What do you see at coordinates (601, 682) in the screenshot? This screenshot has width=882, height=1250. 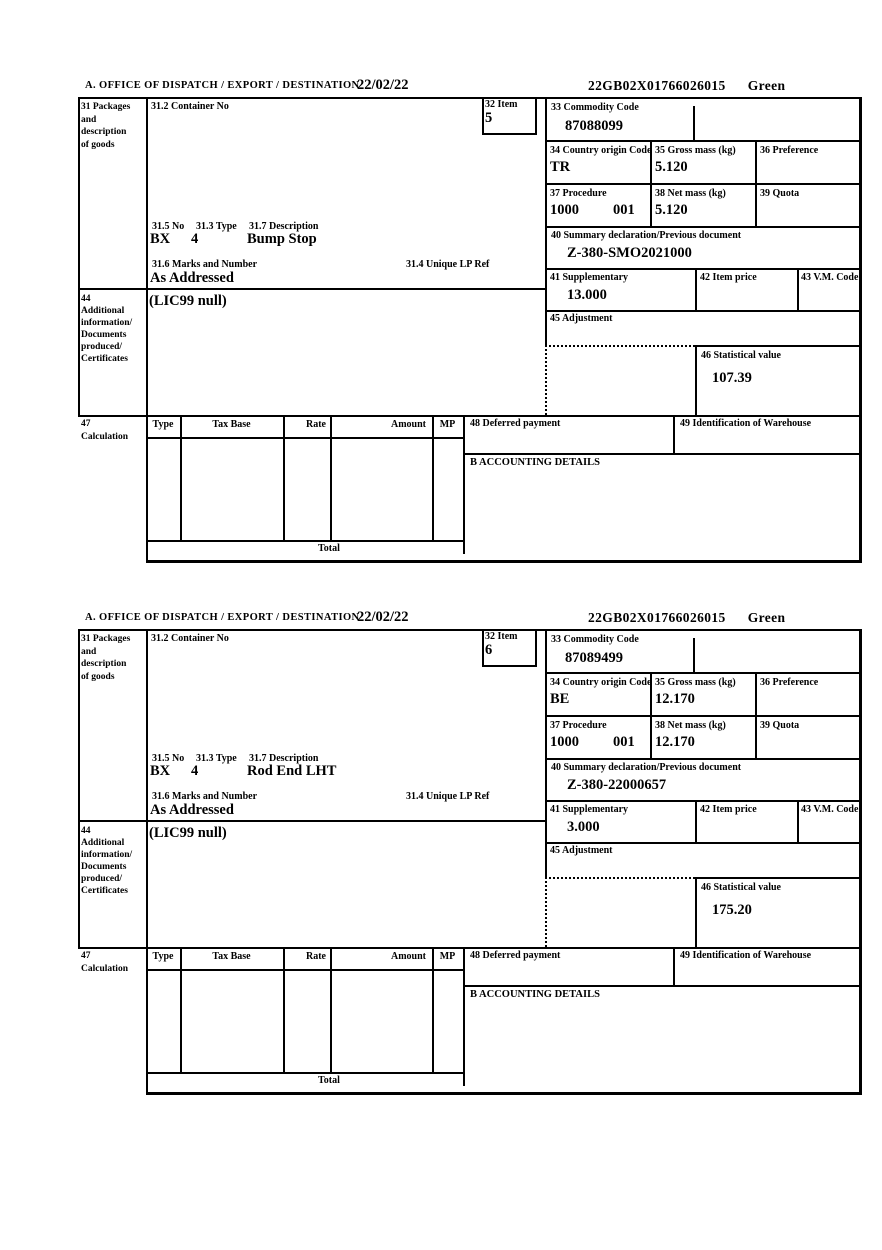 I see `box34-country-label: 34 Country origin Code` at bounding box center [601, 682].